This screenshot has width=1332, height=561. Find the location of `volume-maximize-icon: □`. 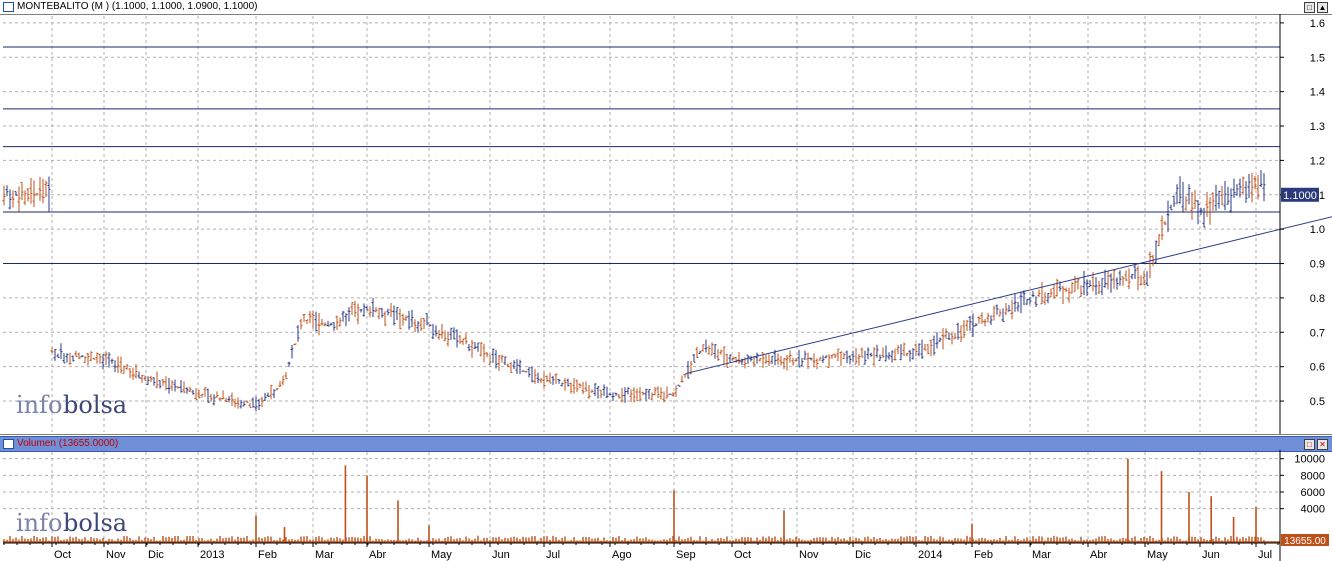

volume-maximize-icon: □ is located at coordinates (1309, 444).